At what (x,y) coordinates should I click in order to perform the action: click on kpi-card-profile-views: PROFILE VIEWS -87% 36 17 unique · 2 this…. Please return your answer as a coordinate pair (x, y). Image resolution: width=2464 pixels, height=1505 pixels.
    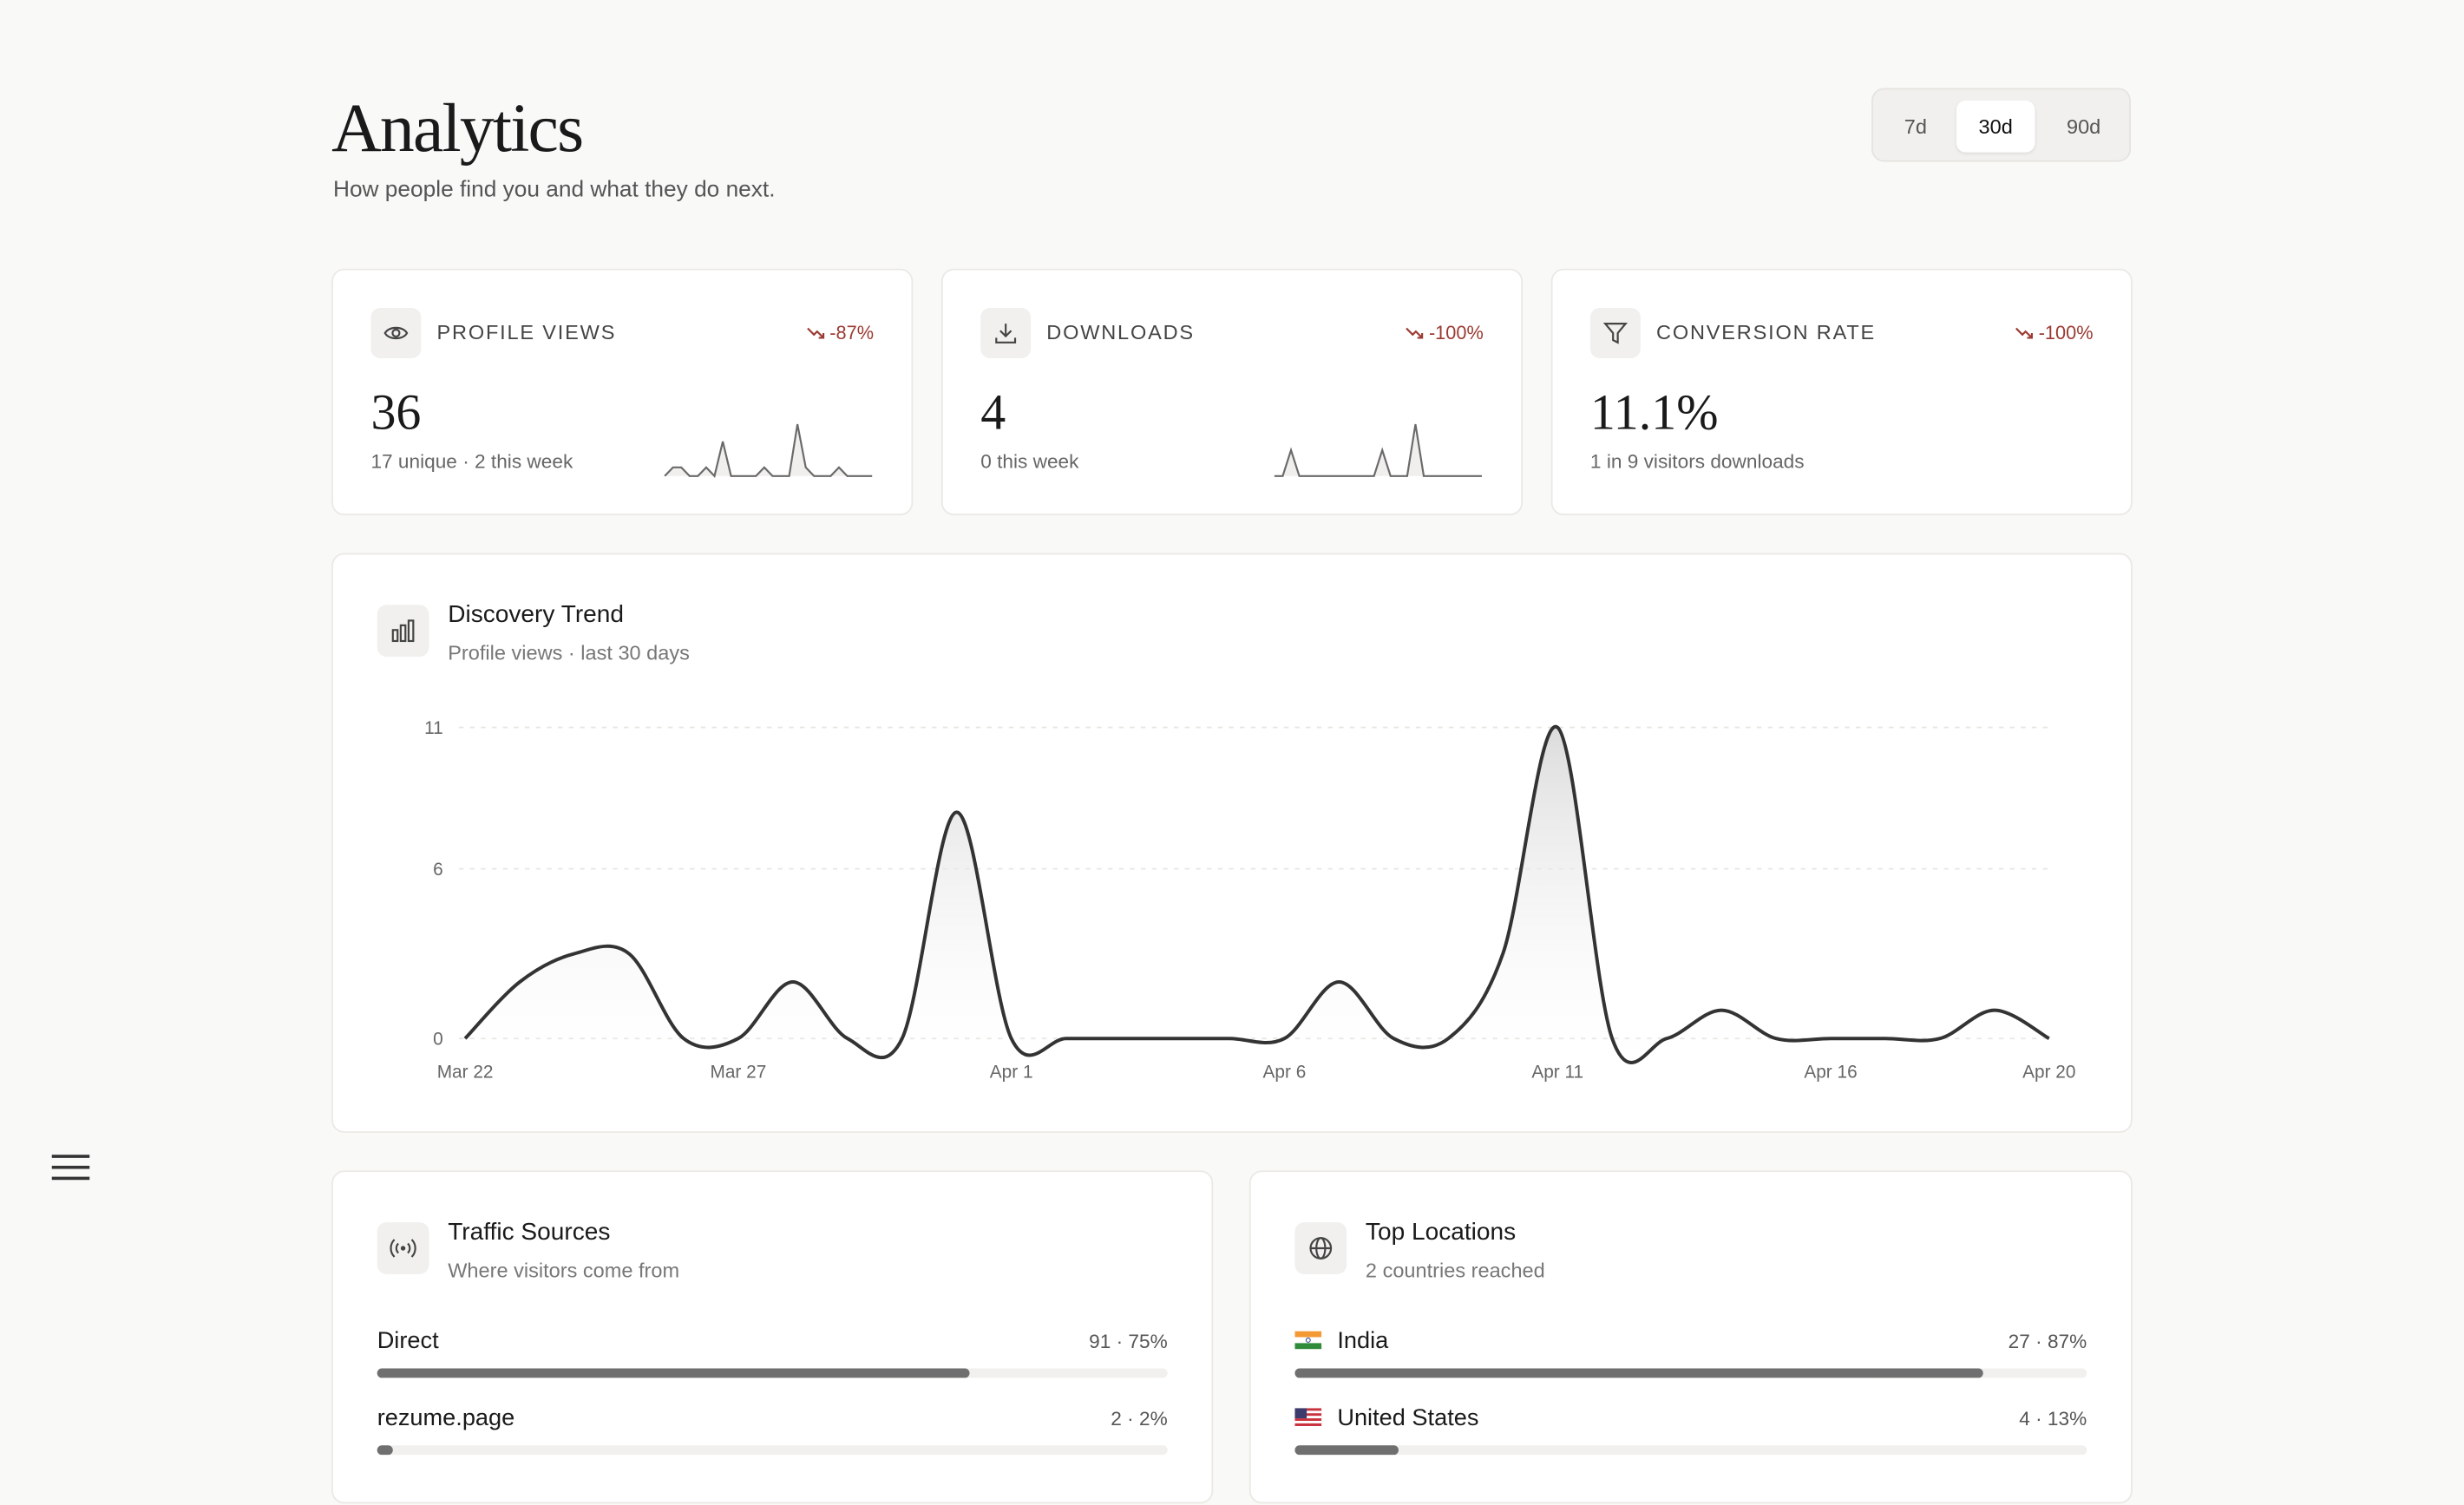
    Looking at the image, I should click on (622, 392).